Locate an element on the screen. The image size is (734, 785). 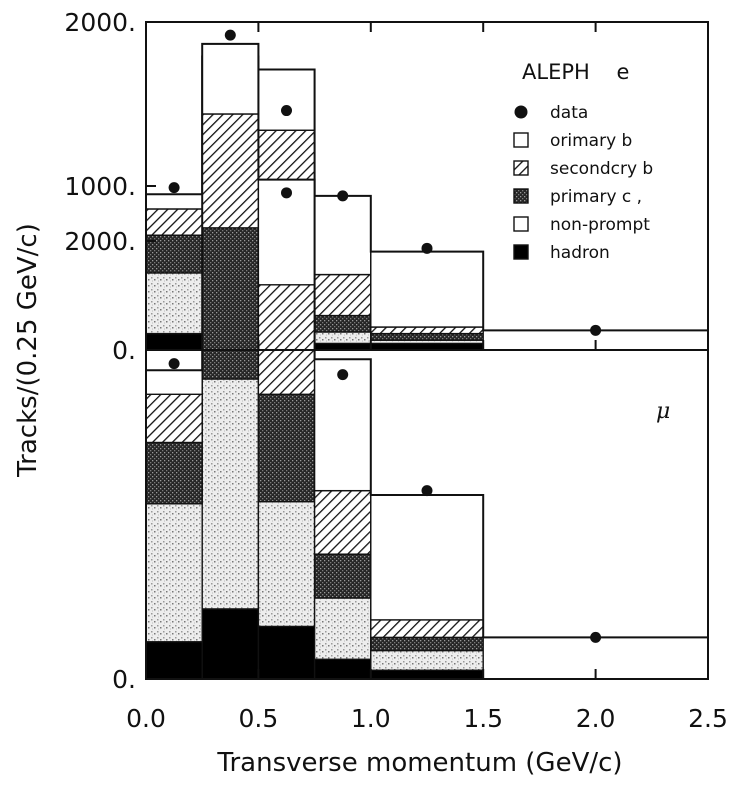
x-tick-label: 2.5 is located at coordinates (708, 718).